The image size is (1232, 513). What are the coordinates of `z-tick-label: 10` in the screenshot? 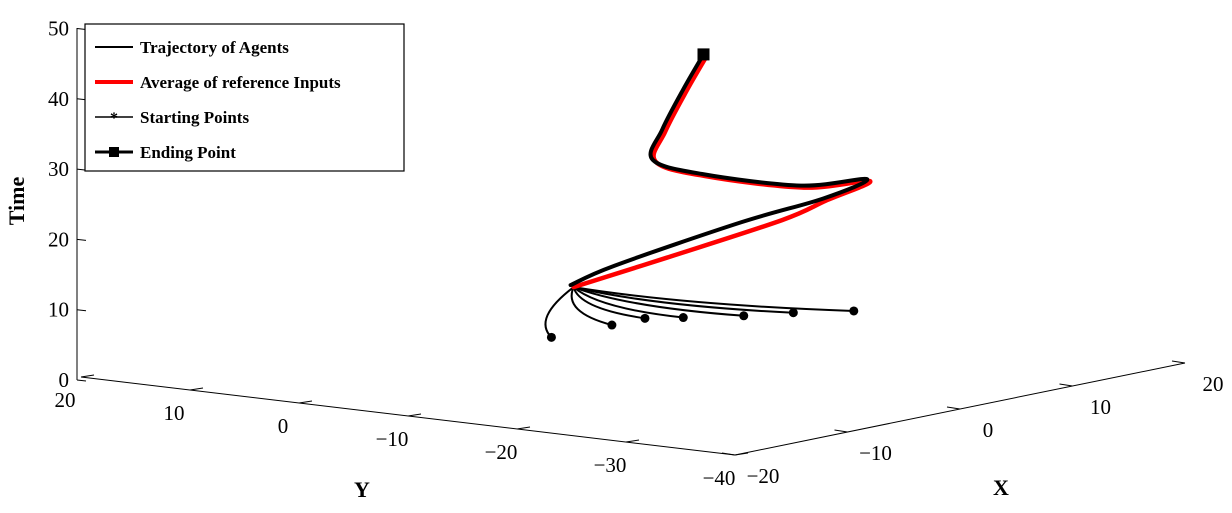 It's located at (58, 310).